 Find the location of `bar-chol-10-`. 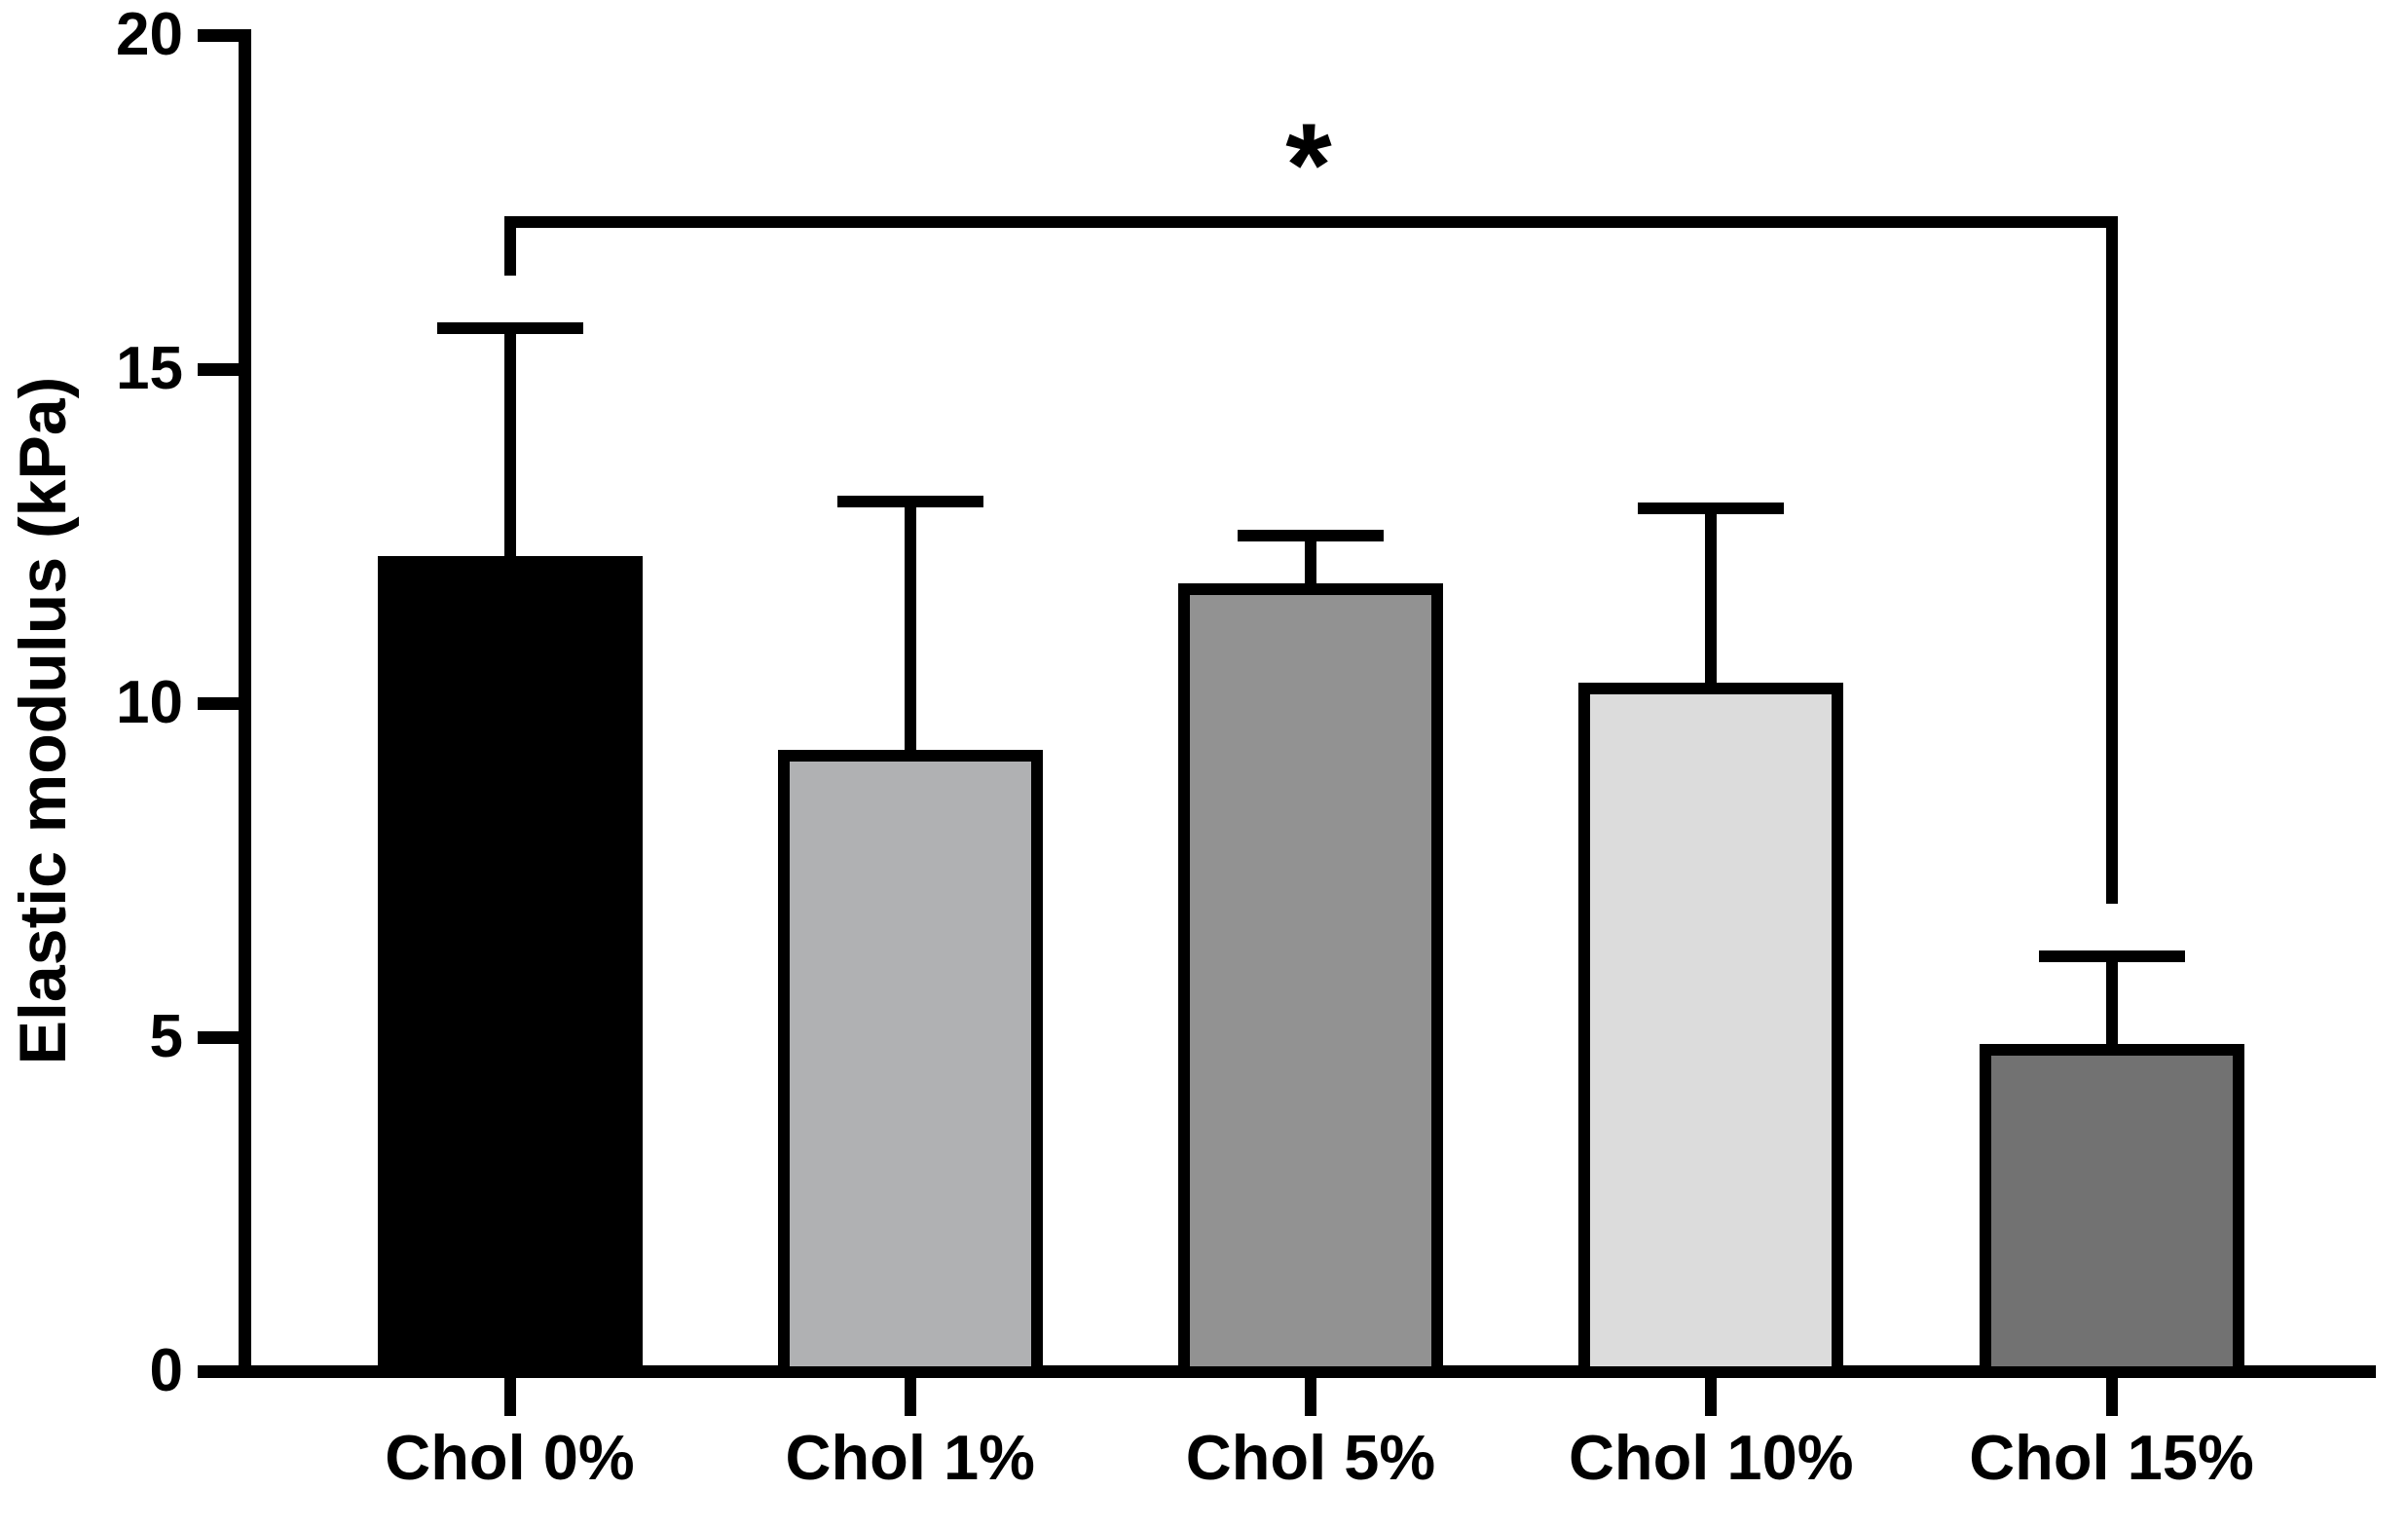

bar-chol-10- is located at coordinates (1711, 1030).